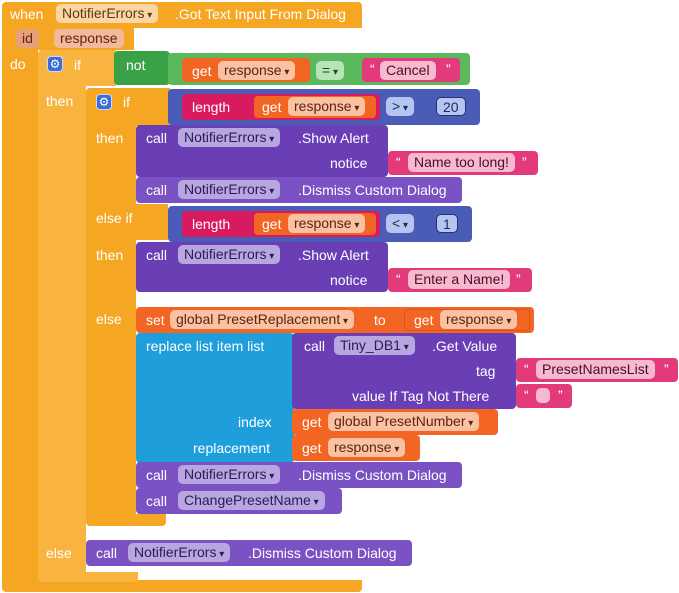 The width and height of the screenshot is (679, 593). What do you see at coordinates (666, 369) in the screenshot?
I see `quote-close-4: ”` at bounding box center [666, 369].